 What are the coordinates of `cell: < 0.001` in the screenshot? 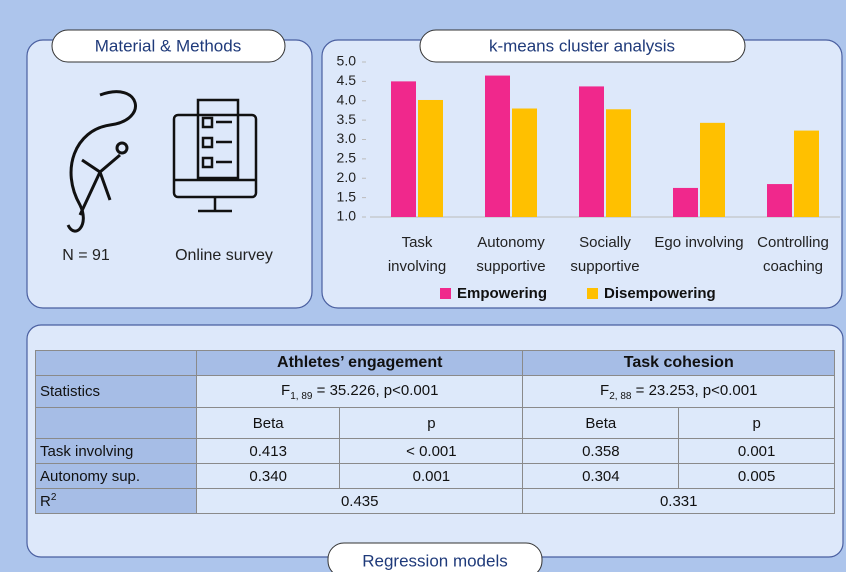 It's located at (431, 451).